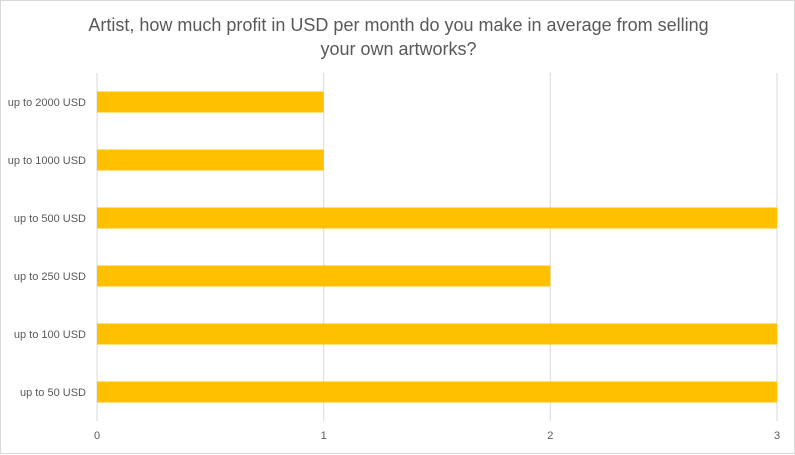  Describe the element at coordinates (437, 436) in the screenshot. I see `x-tick-labels: 0 1 2 3` at that location.